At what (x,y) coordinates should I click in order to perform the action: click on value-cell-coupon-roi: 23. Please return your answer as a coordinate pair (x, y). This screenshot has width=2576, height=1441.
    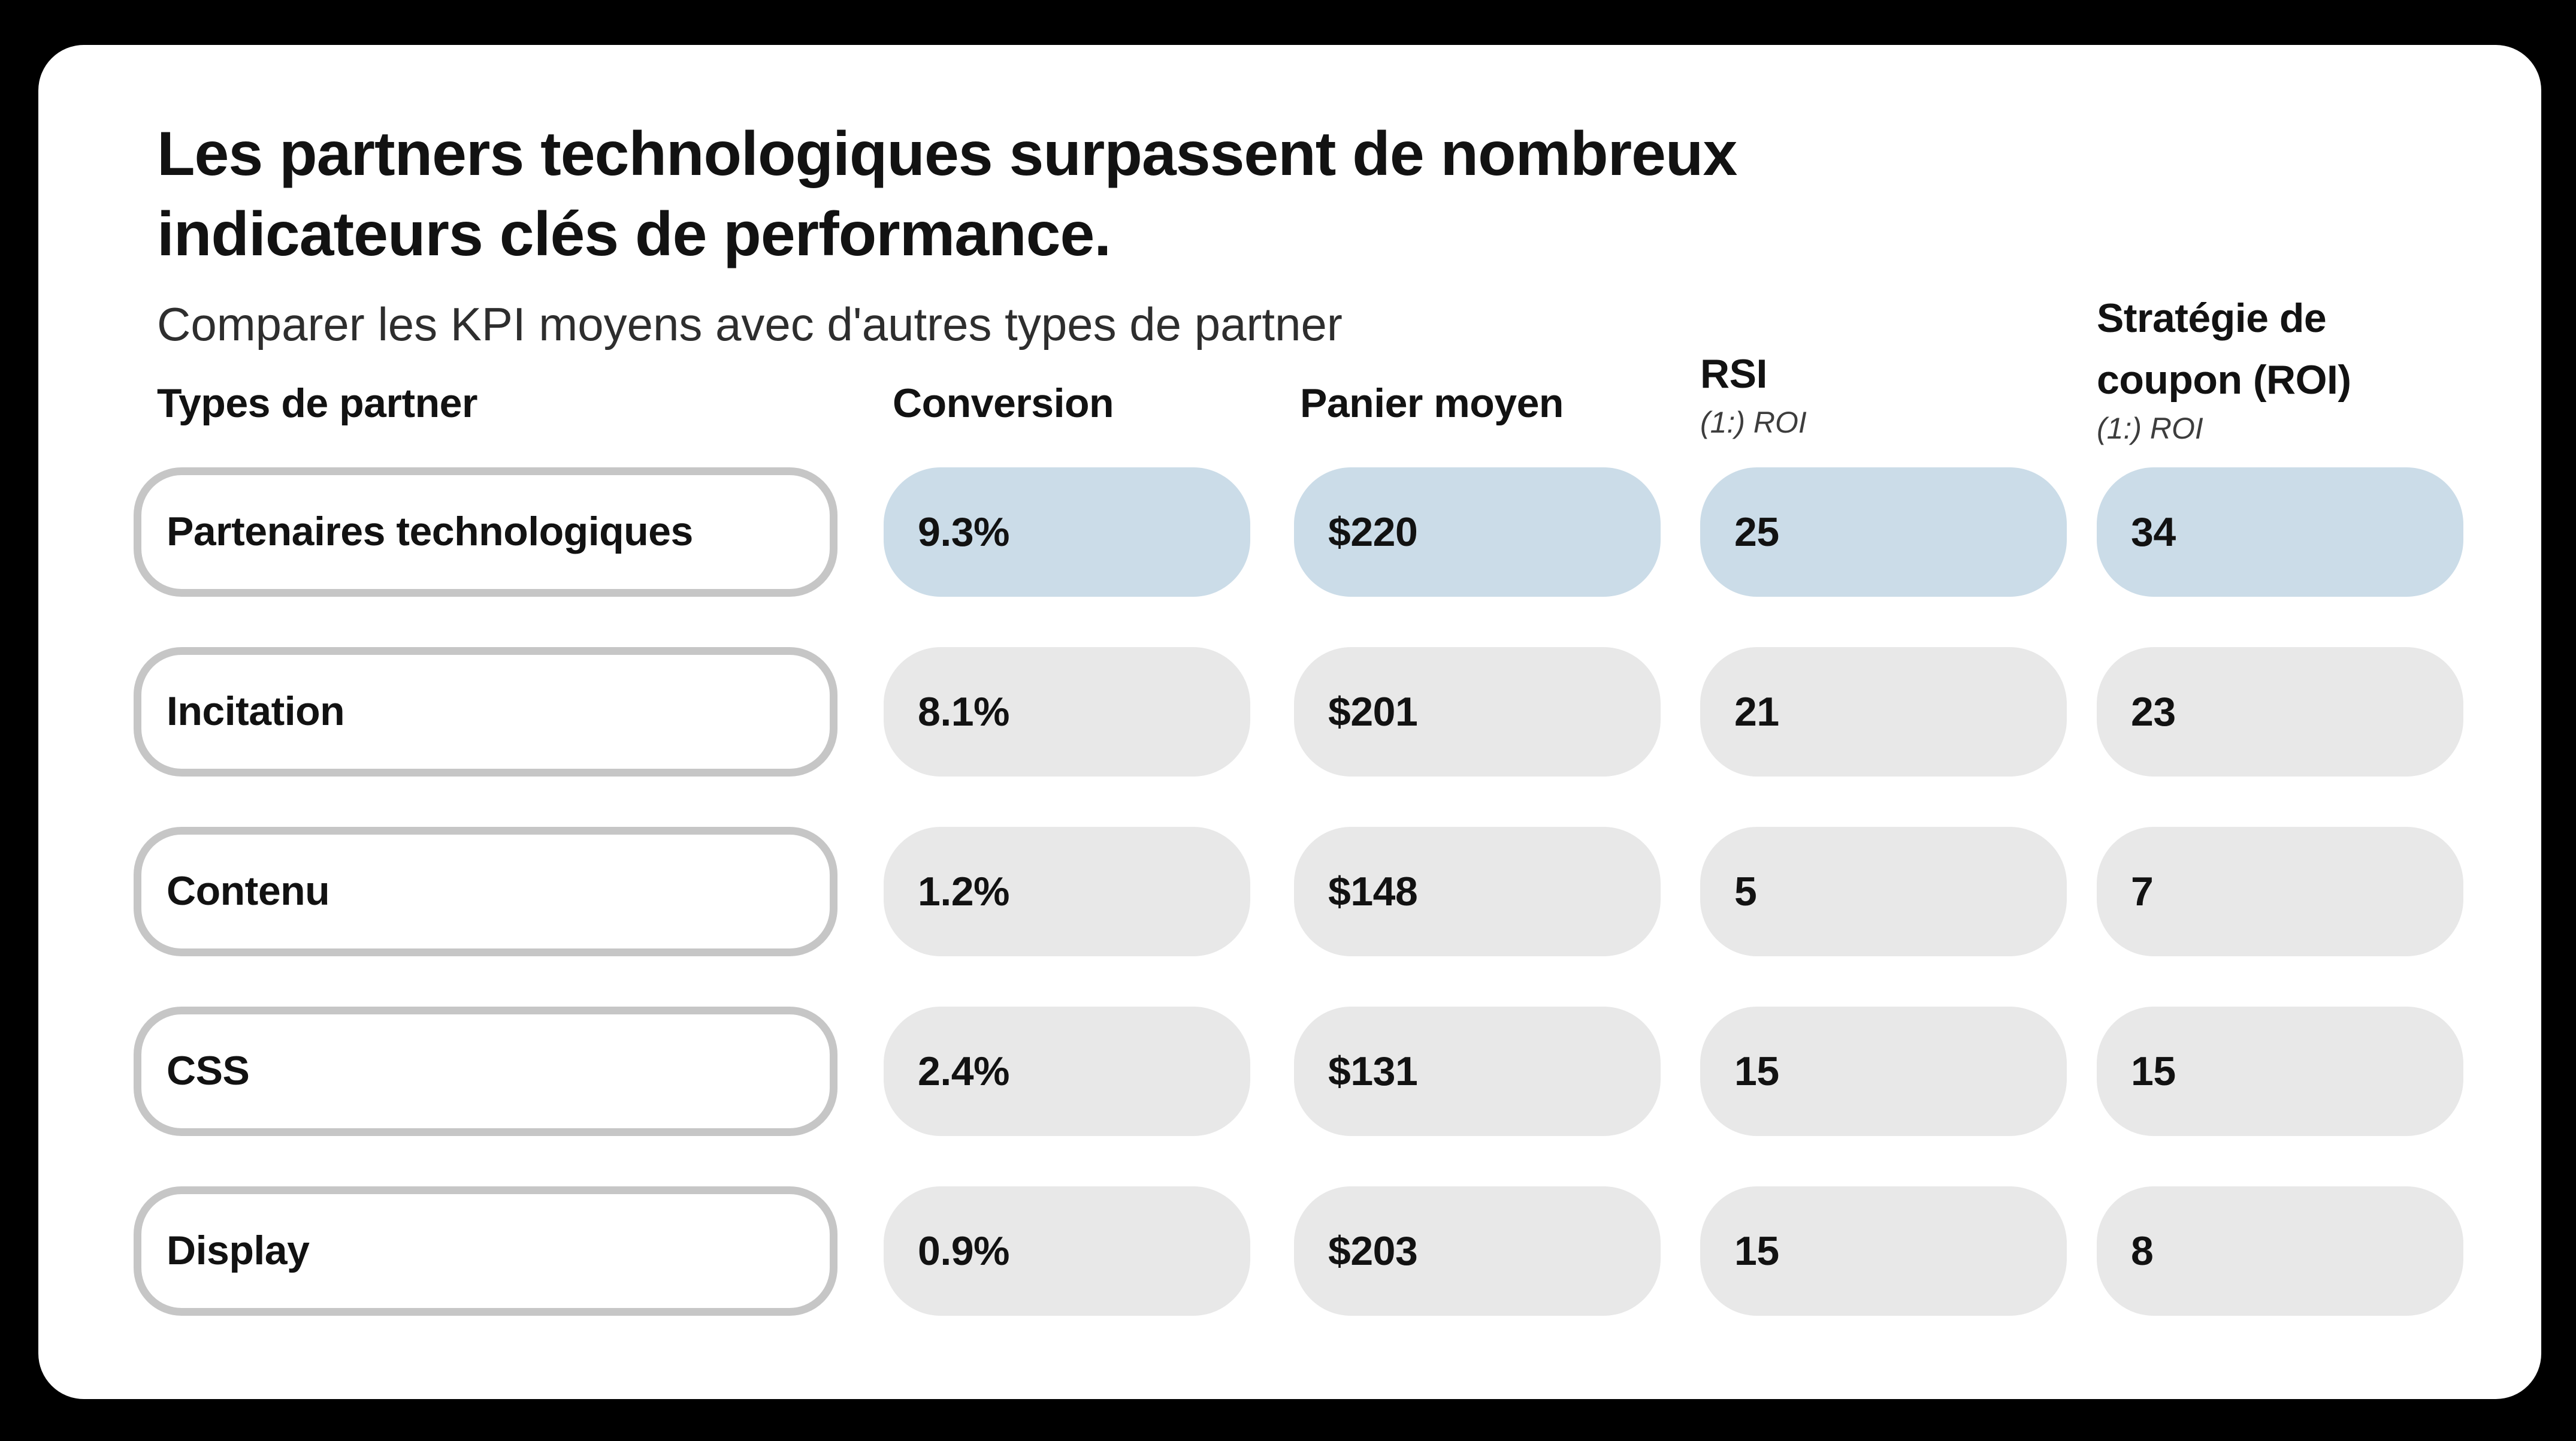
    Looking at the image, I should click on (2280, 712).